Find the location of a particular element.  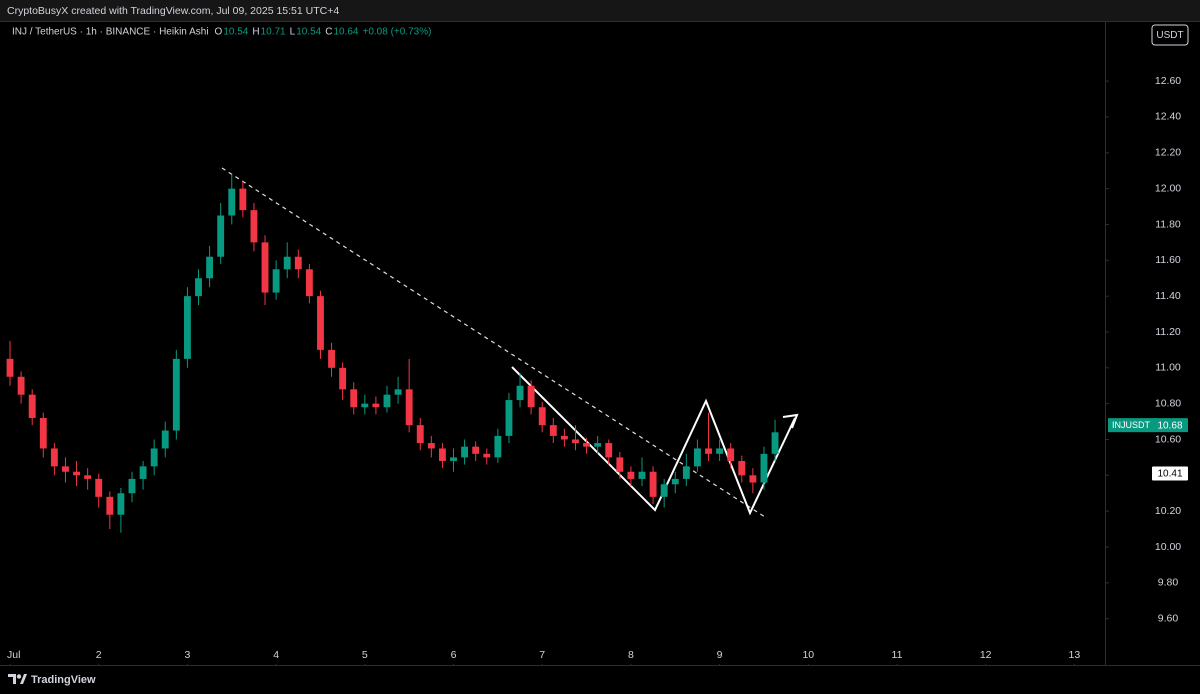

y-tick-label: 10.20 is located at coordinates (1168, 511).